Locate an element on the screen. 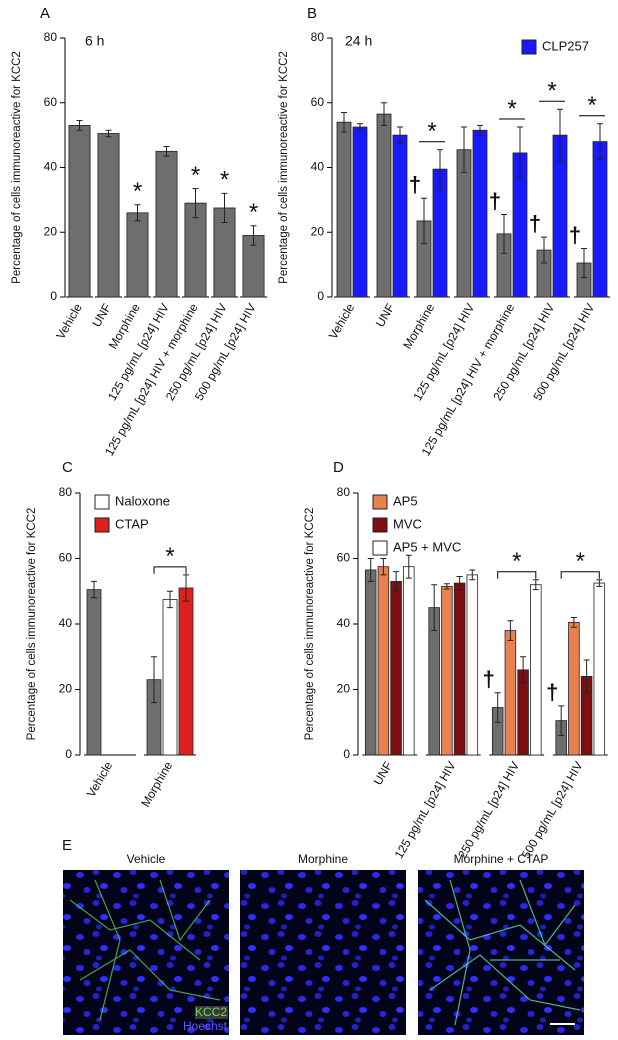  y-tick-label: 0 is located at coordinates (320, 296).